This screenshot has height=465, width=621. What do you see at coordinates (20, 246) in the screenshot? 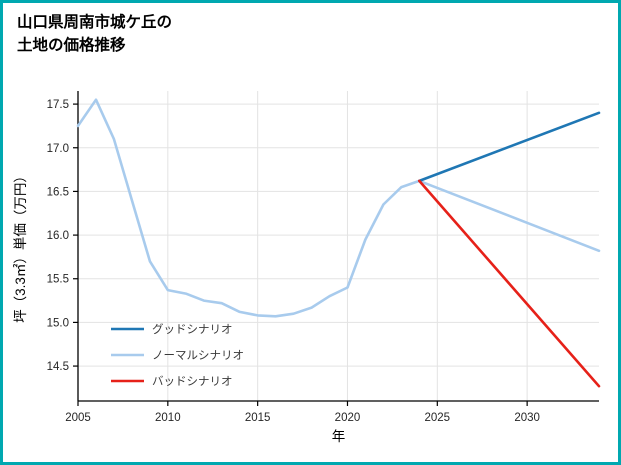
I see `y-axis-label: 坪（3.3㎡）単価（万円）` at bounding box center [20, 246].